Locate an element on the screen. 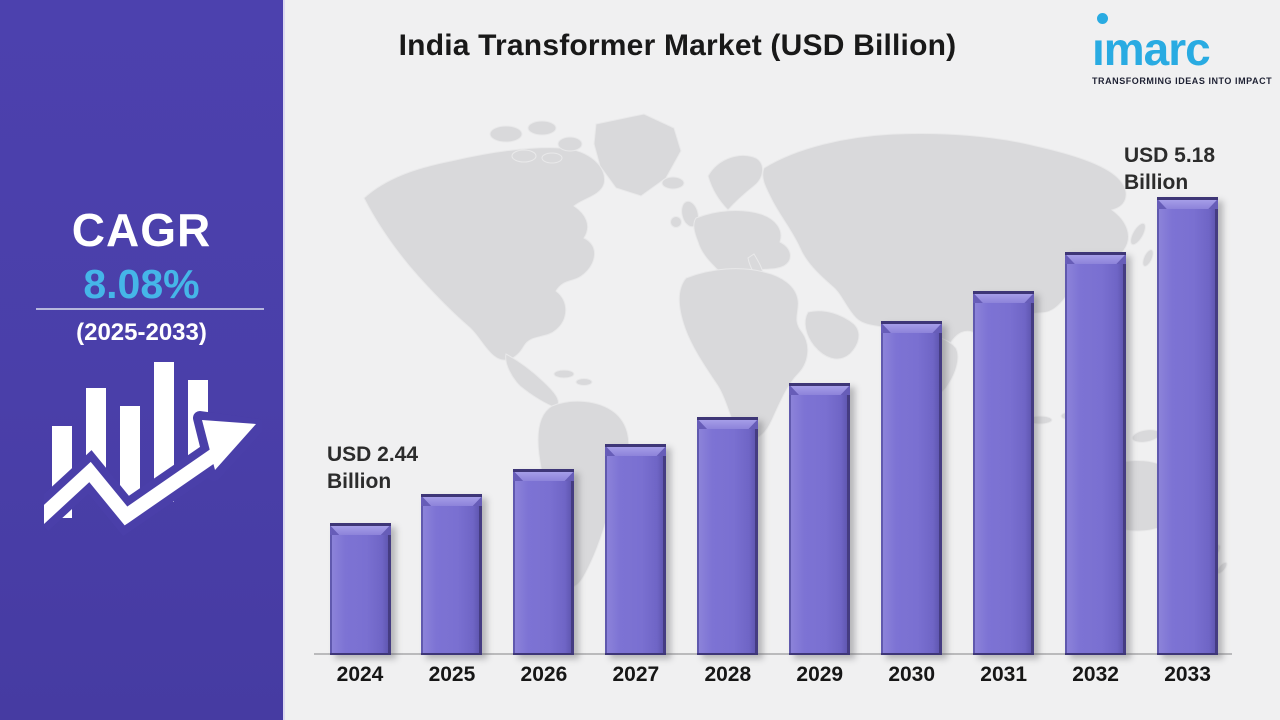  cagr-label: CAGR is located at coordinates (141, 230).